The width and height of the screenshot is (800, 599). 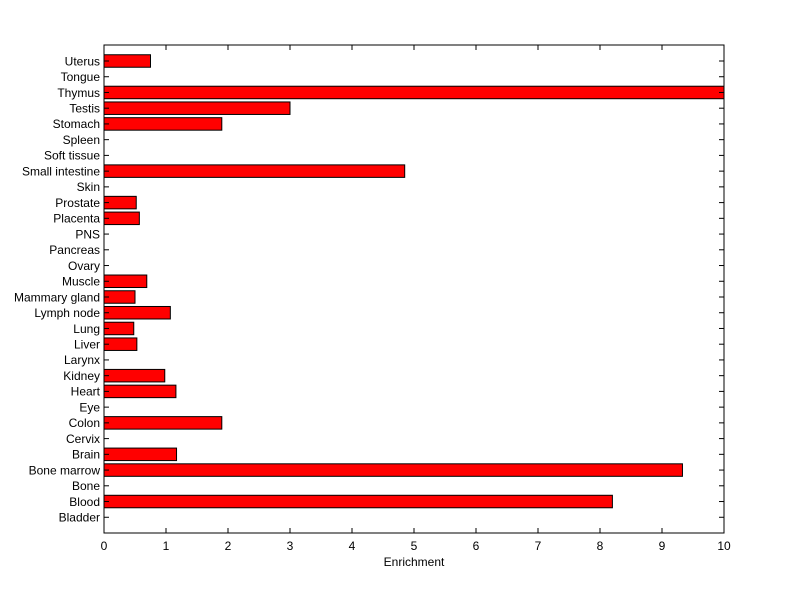 What do you see at coordinates (84, 502) in the screenshot?
I see `y-tick-label: Blood` at bounding box center [84, 502].